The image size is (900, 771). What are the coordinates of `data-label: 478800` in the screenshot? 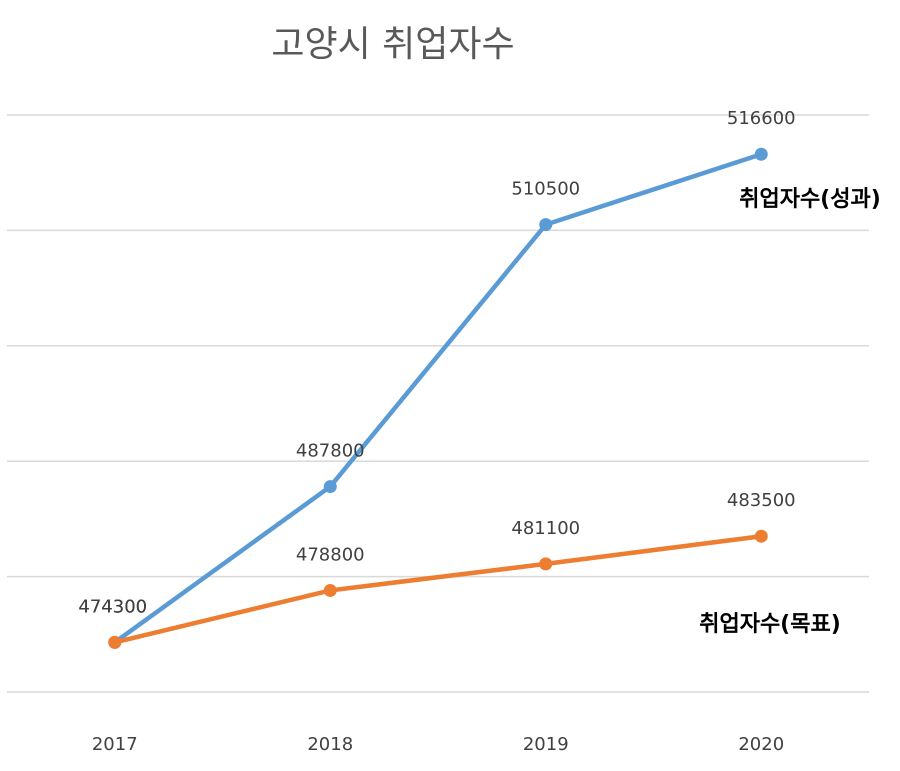 It's located at (330, 554).